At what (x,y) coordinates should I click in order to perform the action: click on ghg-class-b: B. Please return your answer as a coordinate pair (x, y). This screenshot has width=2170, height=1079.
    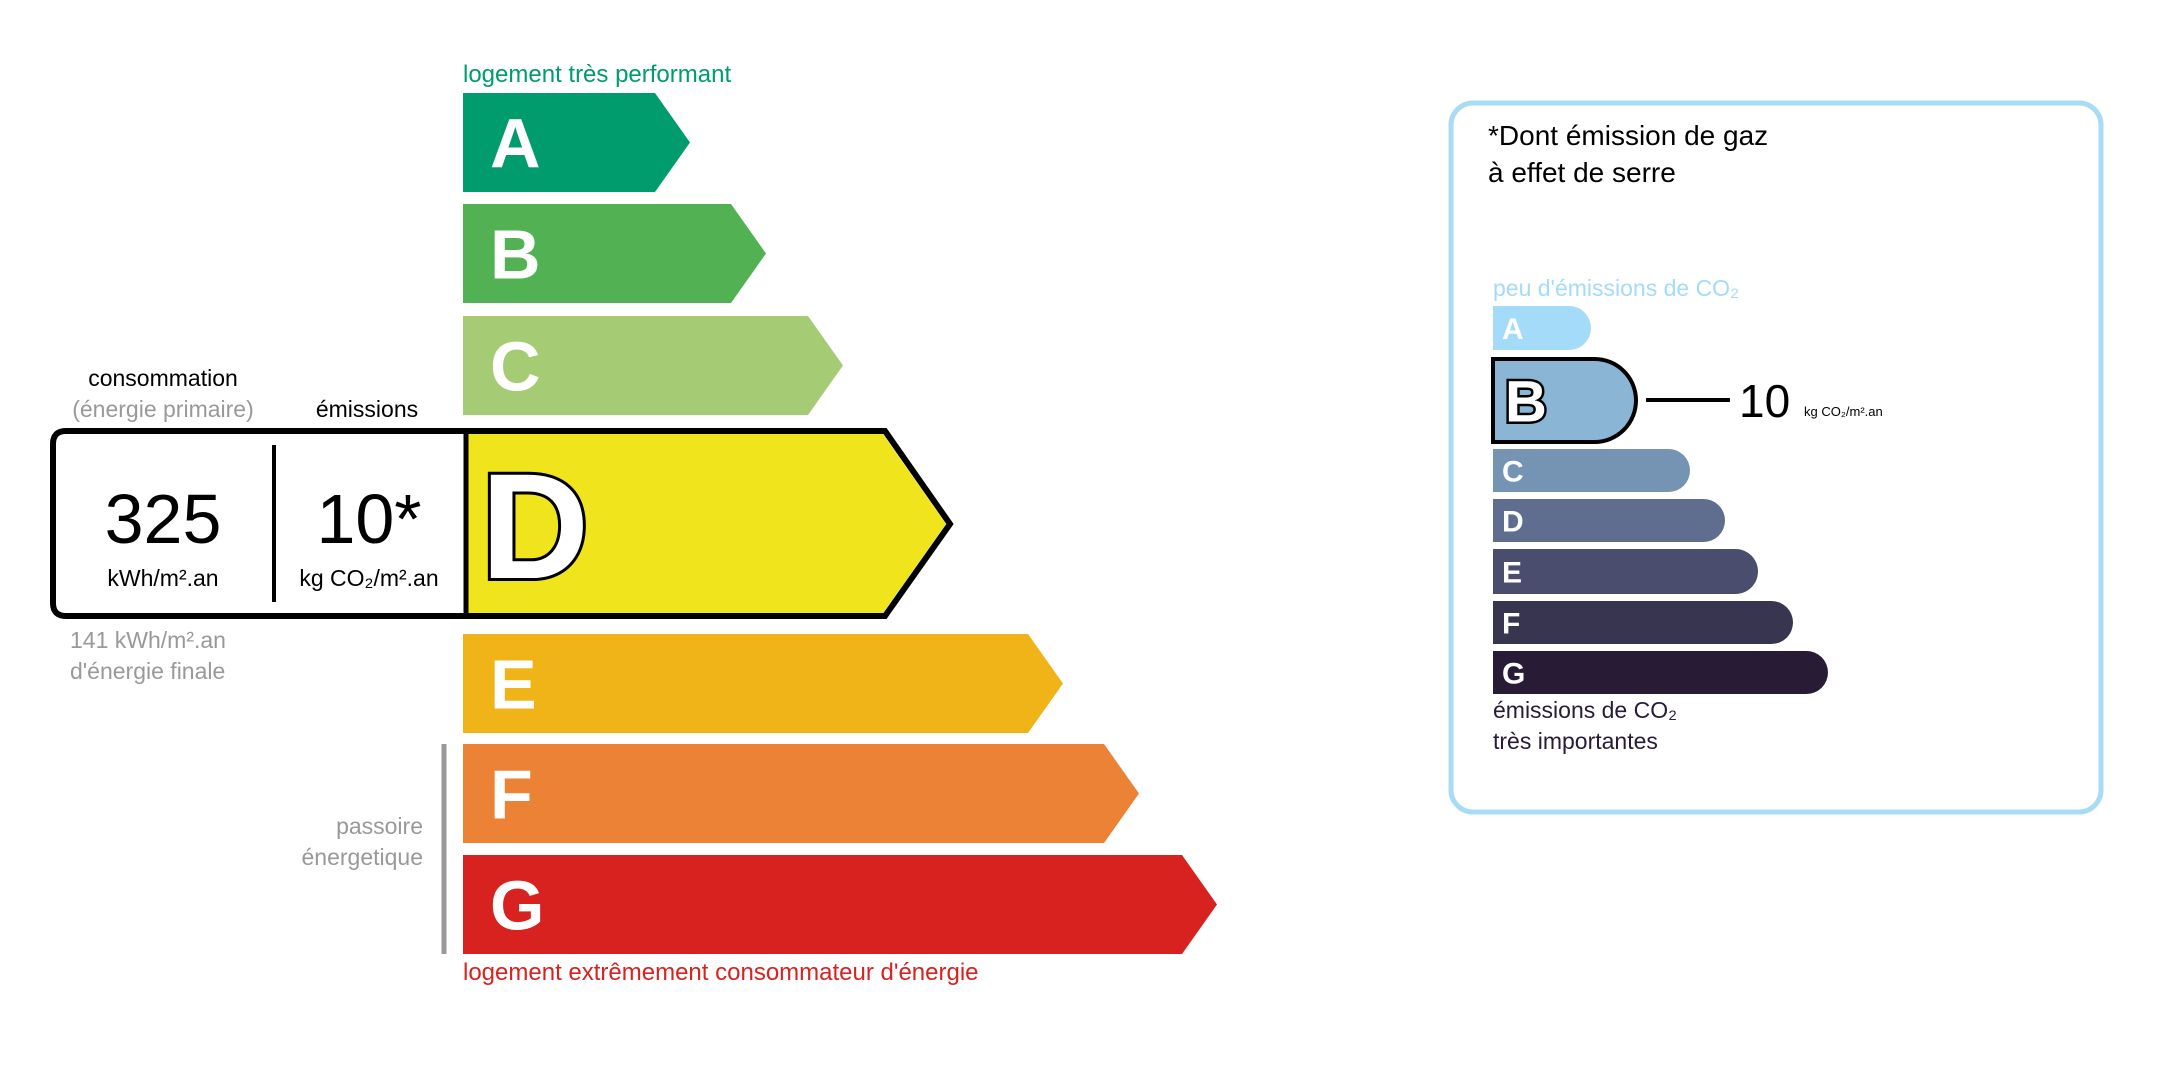
    Looking at the image, I should click on (1564, 400).